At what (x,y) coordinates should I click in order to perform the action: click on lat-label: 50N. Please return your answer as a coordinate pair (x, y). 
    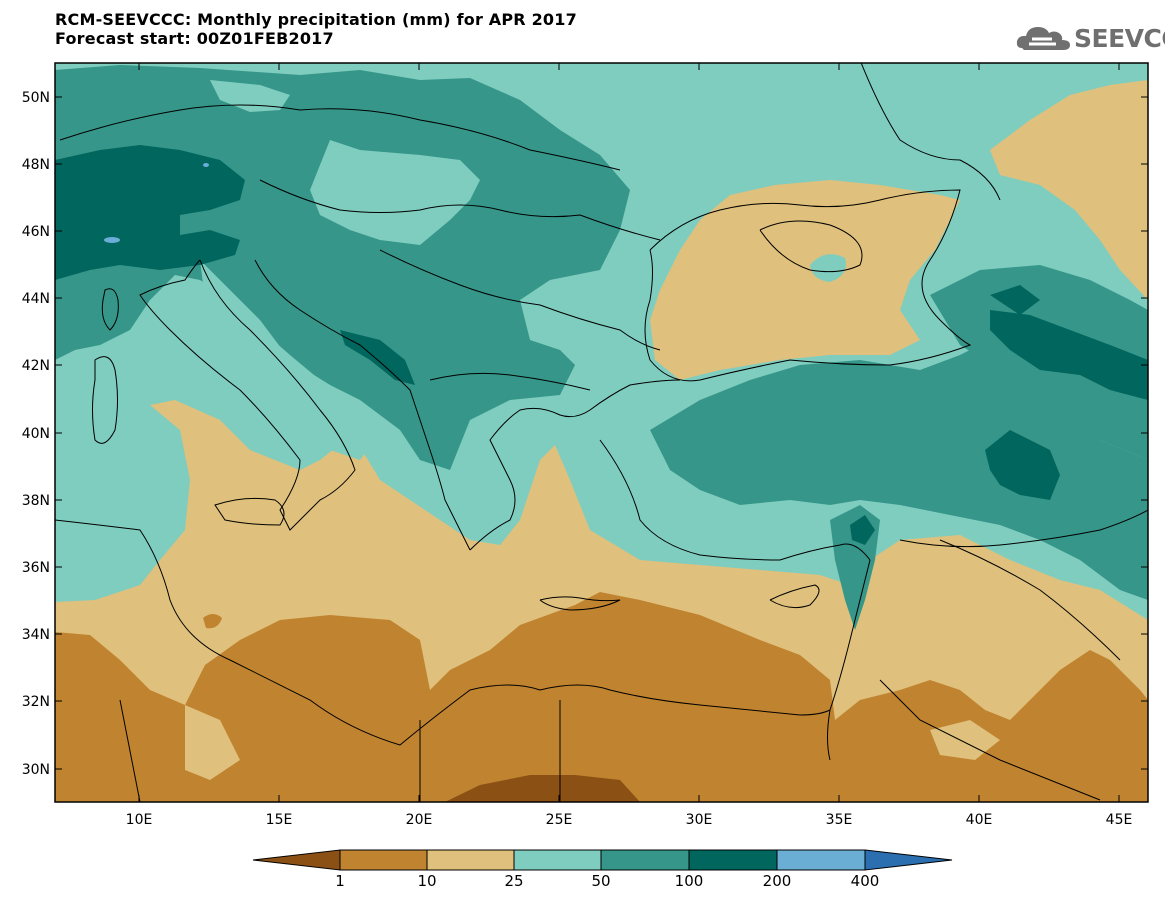
    Looking at the image, I should click on (36, 98).